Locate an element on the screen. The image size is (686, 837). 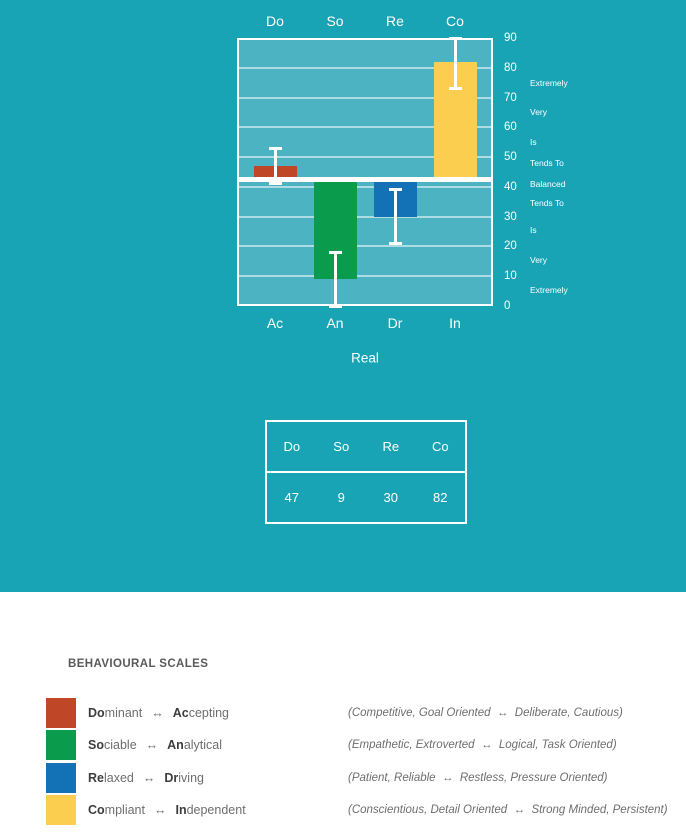
whisker-cap-bottom-do is located at coordinates (275, 184).